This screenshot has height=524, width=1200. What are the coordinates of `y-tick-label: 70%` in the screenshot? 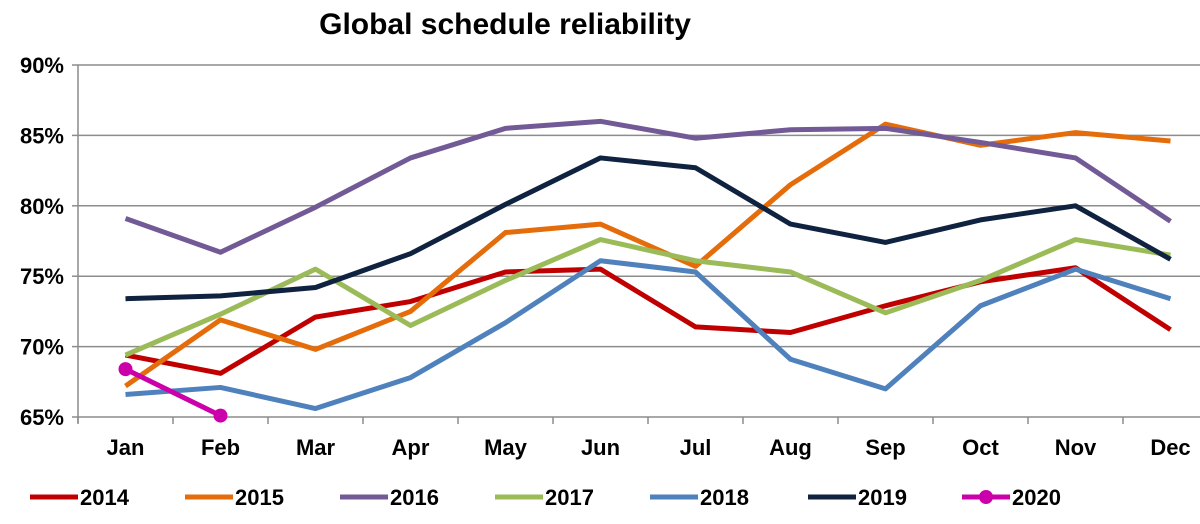 It's located at (42, 347).